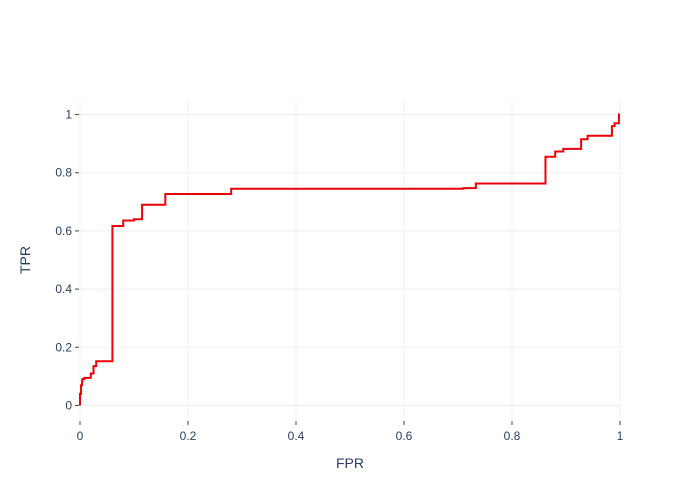 Image resolution: width=700 pixels, height=500 pixels. I want to click on x-tick-label: 1, so click(620, 436).